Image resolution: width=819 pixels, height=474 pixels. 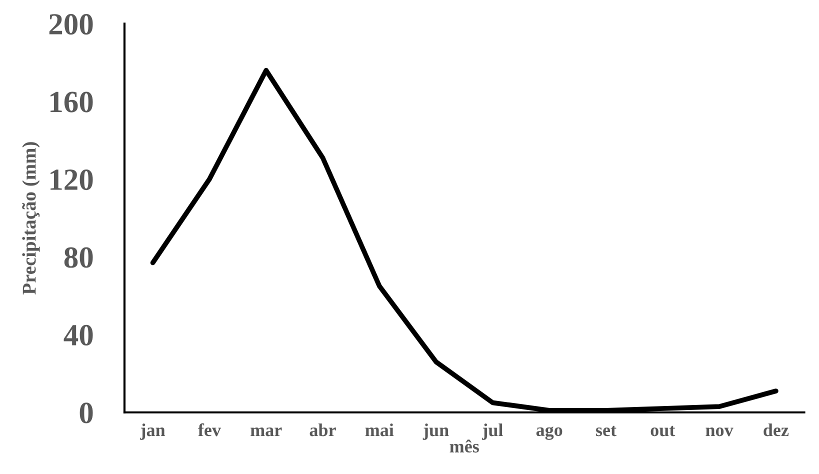 What do you see at coordinates (71, 179) in the screenshot?
I see `y-tick-label: 120` at bounding box center [71, 179].